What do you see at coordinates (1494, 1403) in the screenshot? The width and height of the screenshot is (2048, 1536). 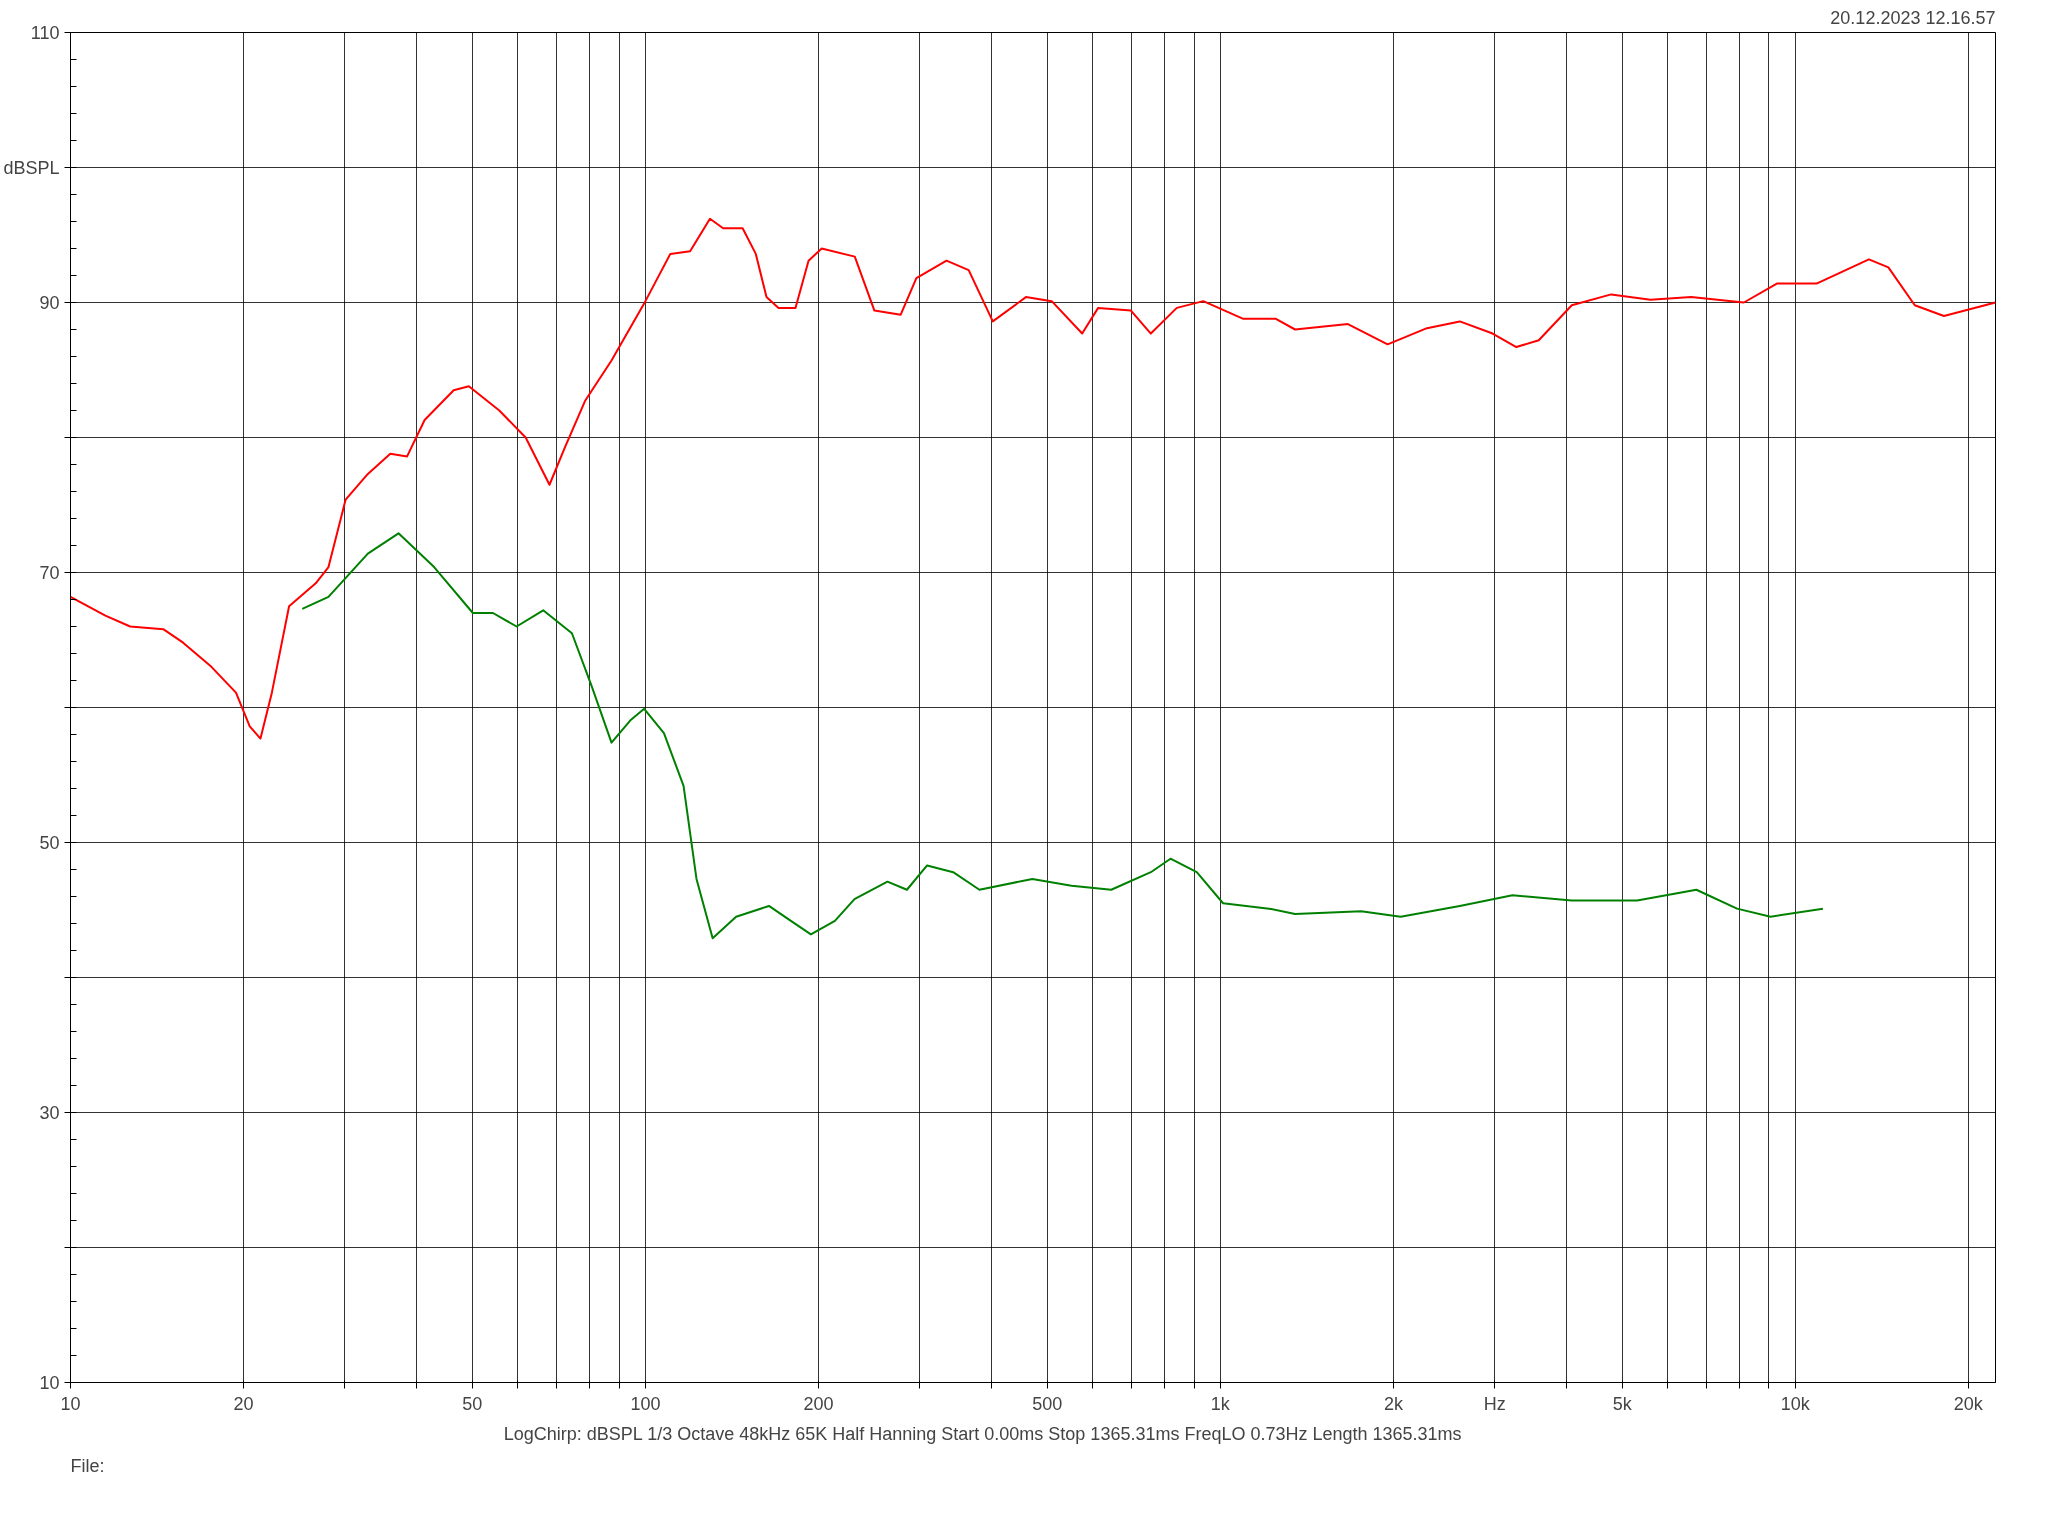 I see `x-tick-label: Hz` at bounding box center [1494, 1403].